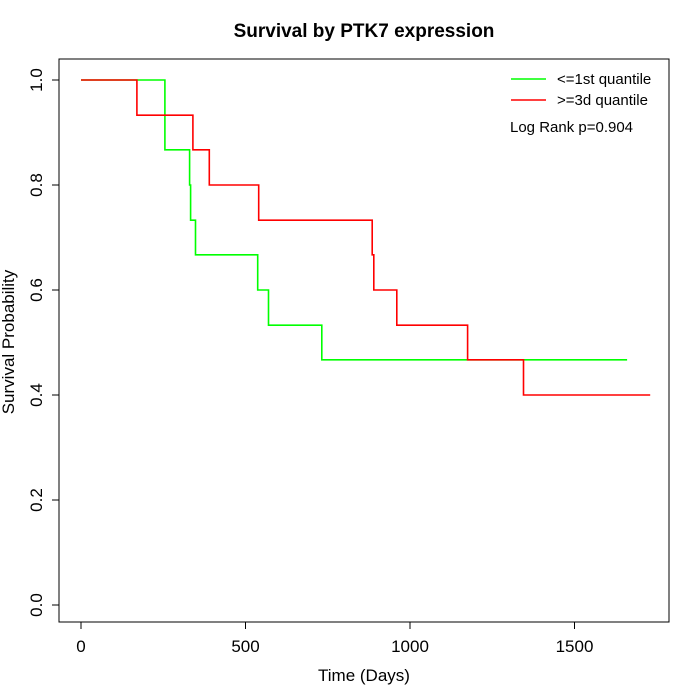 The height and width of the screenshot is (700, 700). I want to click on y-tick-label: 1.0, so click(36, 80).